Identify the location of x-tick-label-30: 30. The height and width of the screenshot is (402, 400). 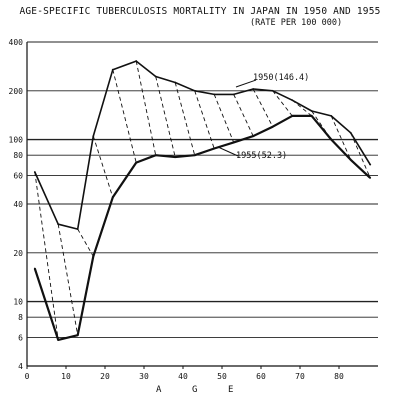
(144, 376).